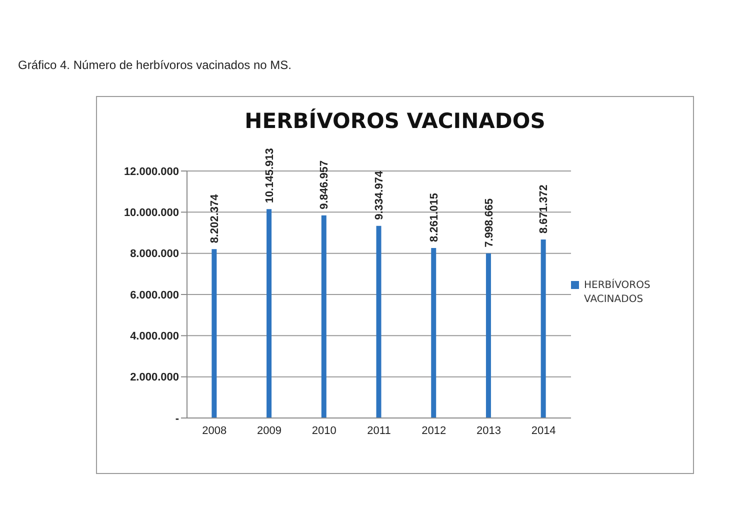 This screenshot has height=524, width=746. Describe the element at coordinates (395, 121) in the screenshot. I see `chart-title: HERBÍVOROS VACINADOS` at that location.